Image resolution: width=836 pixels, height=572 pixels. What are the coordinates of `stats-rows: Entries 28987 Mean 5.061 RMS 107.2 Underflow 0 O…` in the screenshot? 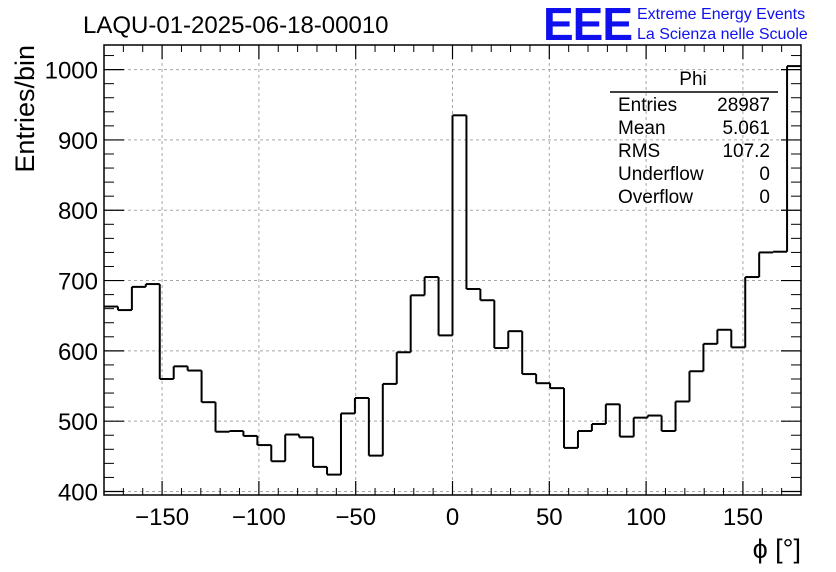 It's located at (694, 151).